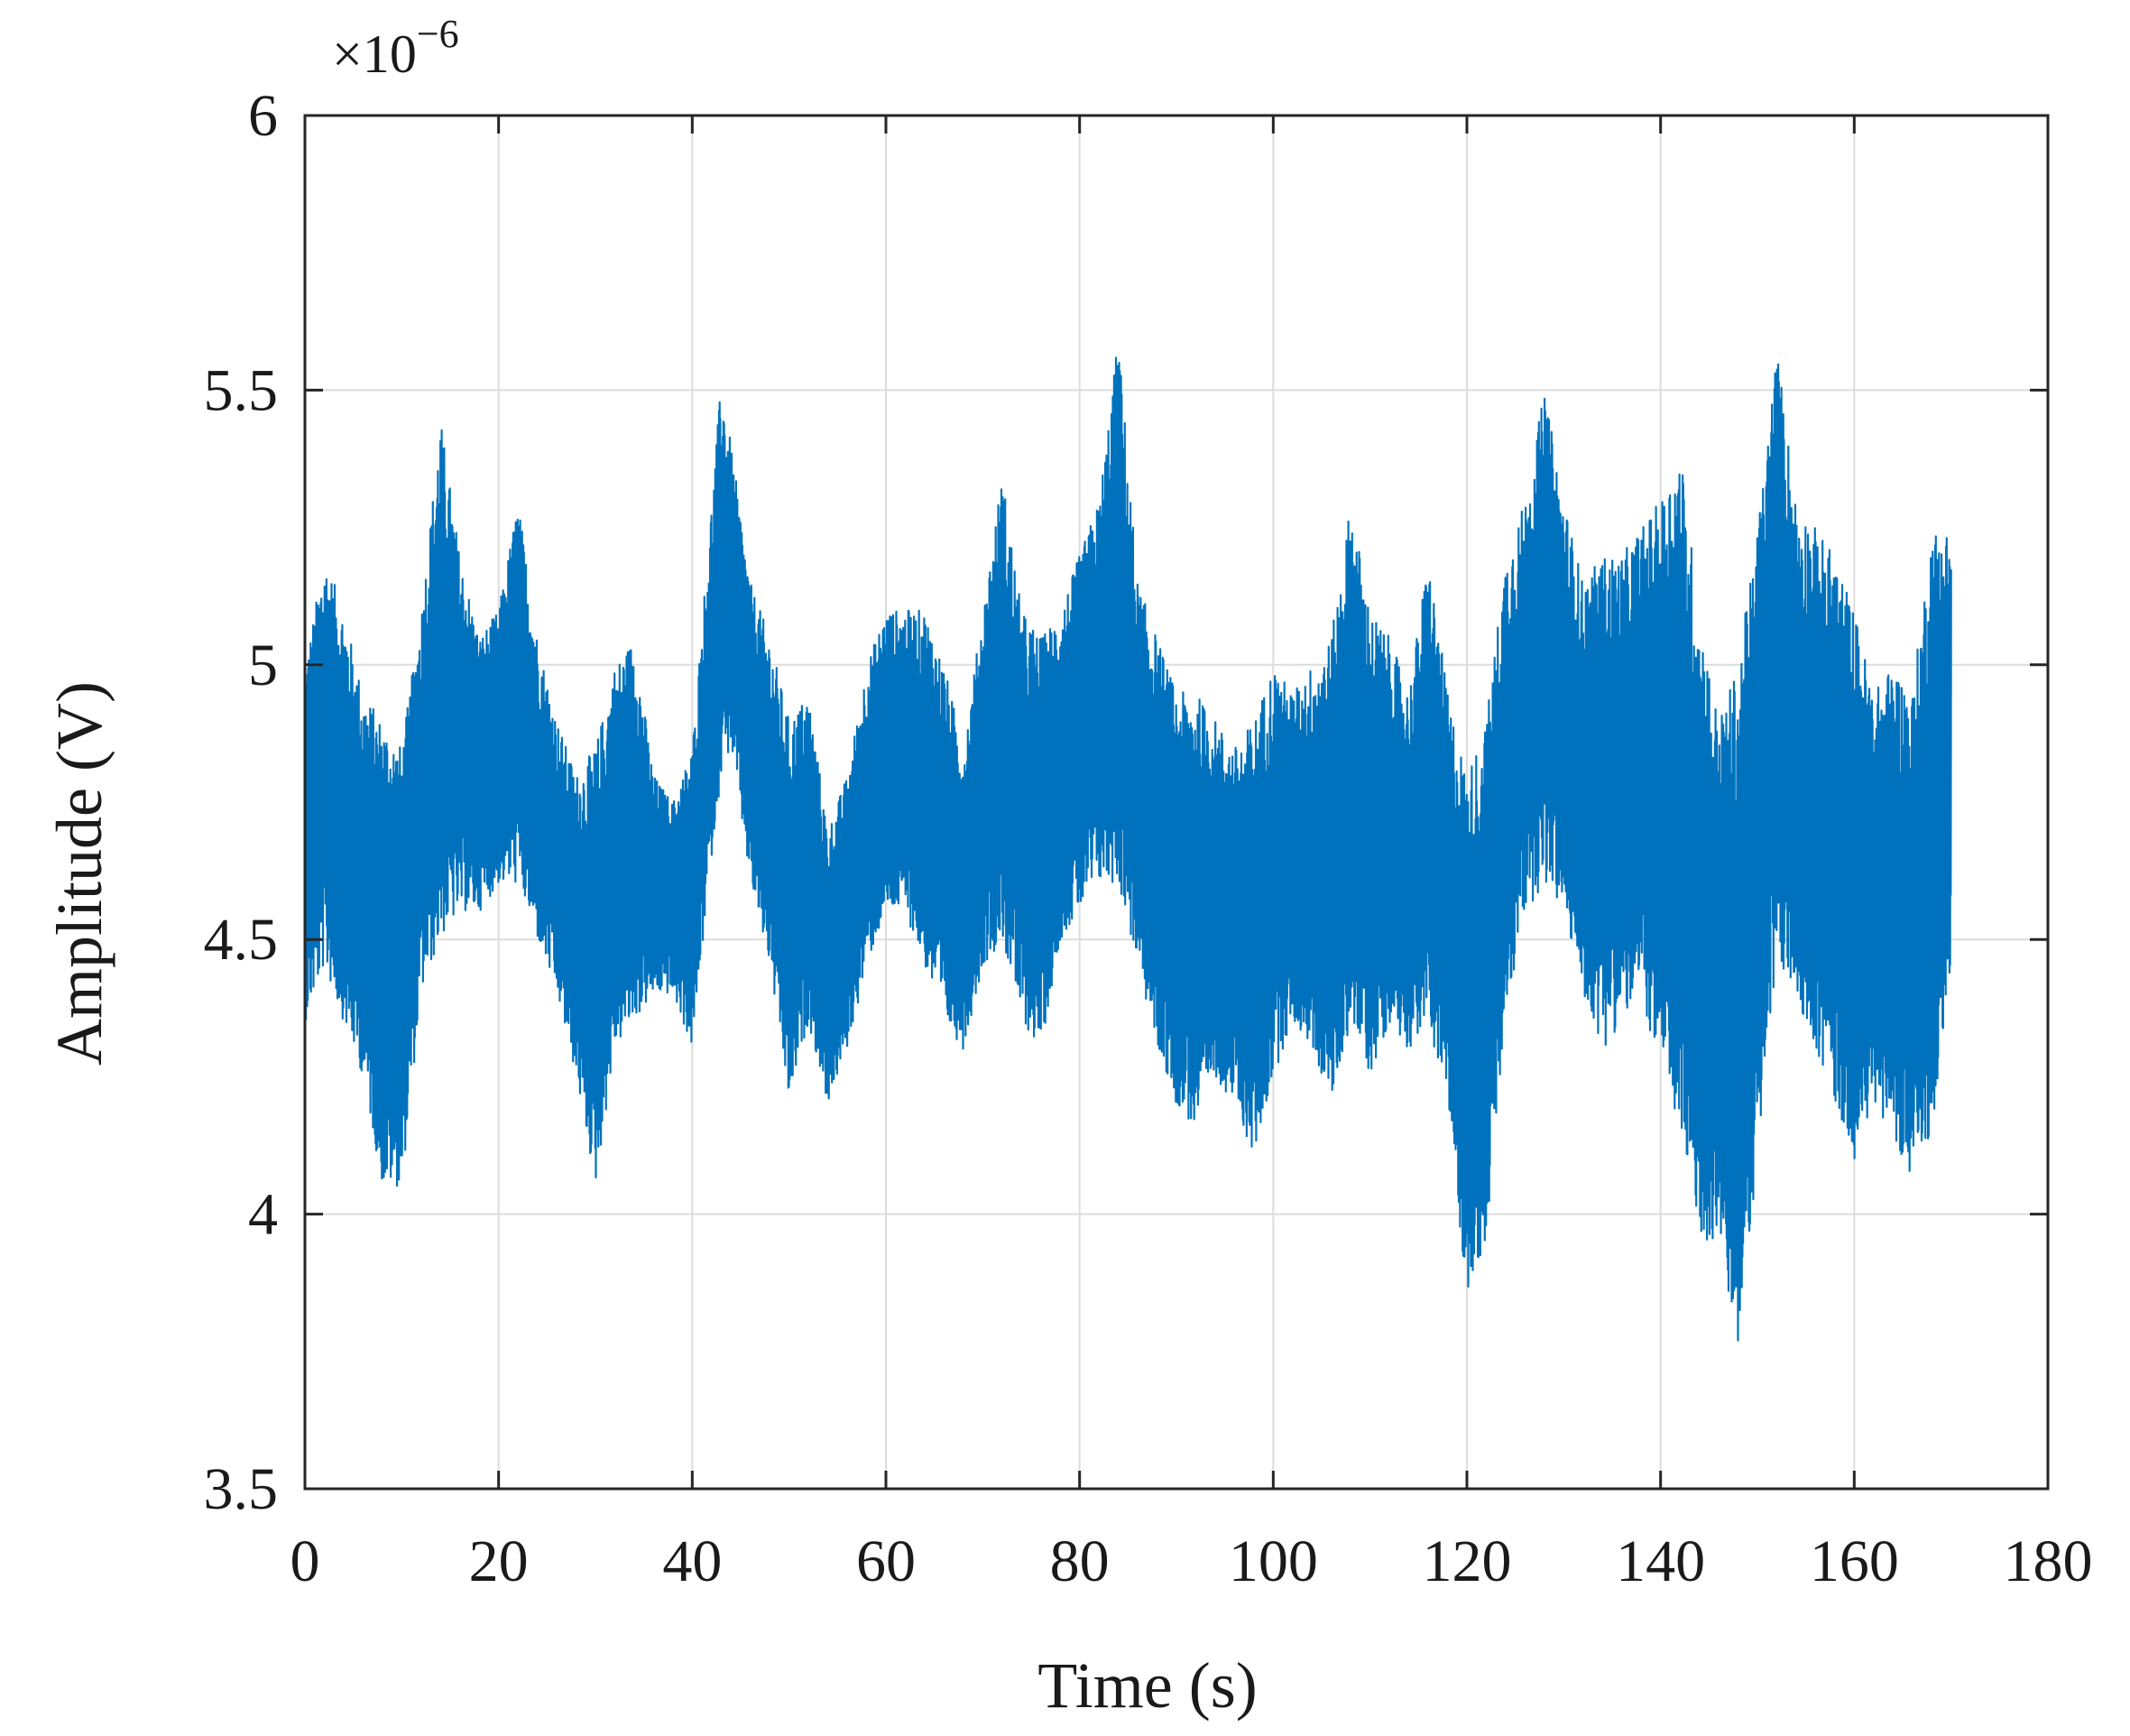 This screenshot has height=1736, width=2130. Describe the element at coordinates (1854, 1561) in the screenshot. I see `x-tick-label: 160` at that location.